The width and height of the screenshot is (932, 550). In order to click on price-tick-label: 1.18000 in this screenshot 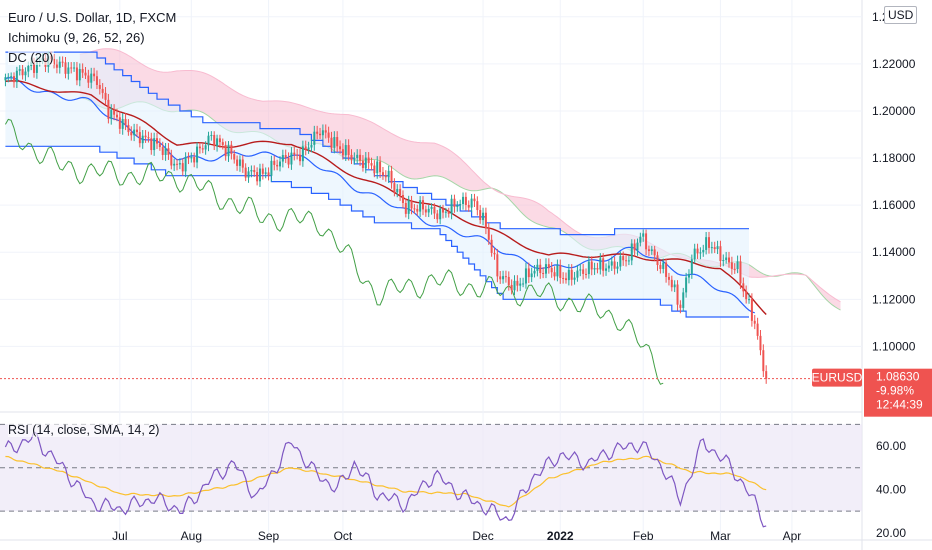, I will do `click(894, 158)`.